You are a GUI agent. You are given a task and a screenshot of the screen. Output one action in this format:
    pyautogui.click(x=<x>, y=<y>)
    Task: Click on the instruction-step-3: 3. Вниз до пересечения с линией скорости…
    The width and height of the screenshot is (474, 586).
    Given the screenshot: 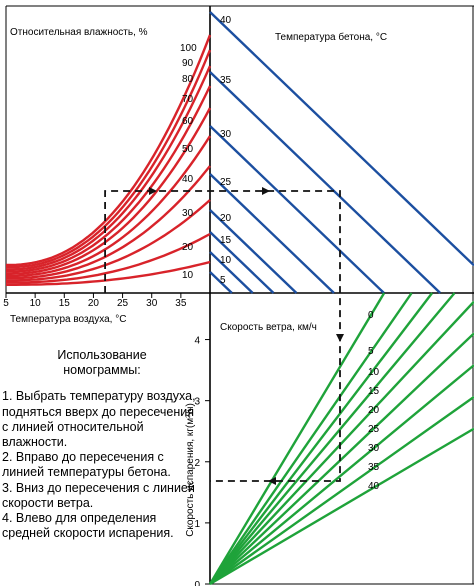 What is the action you would take?
    pyautogui.click(x=98, y=495)
    